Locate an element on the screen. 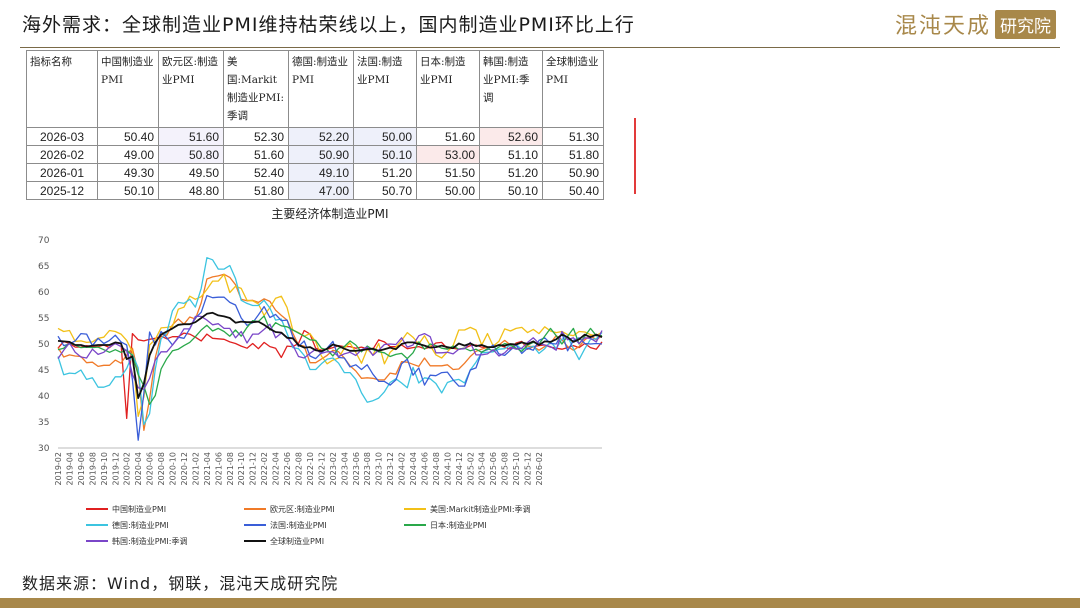 Image resolution: width=1080 pixels, height=608 pixels. x-tick-label: 2021-02 is located at coordinates (195, 468).